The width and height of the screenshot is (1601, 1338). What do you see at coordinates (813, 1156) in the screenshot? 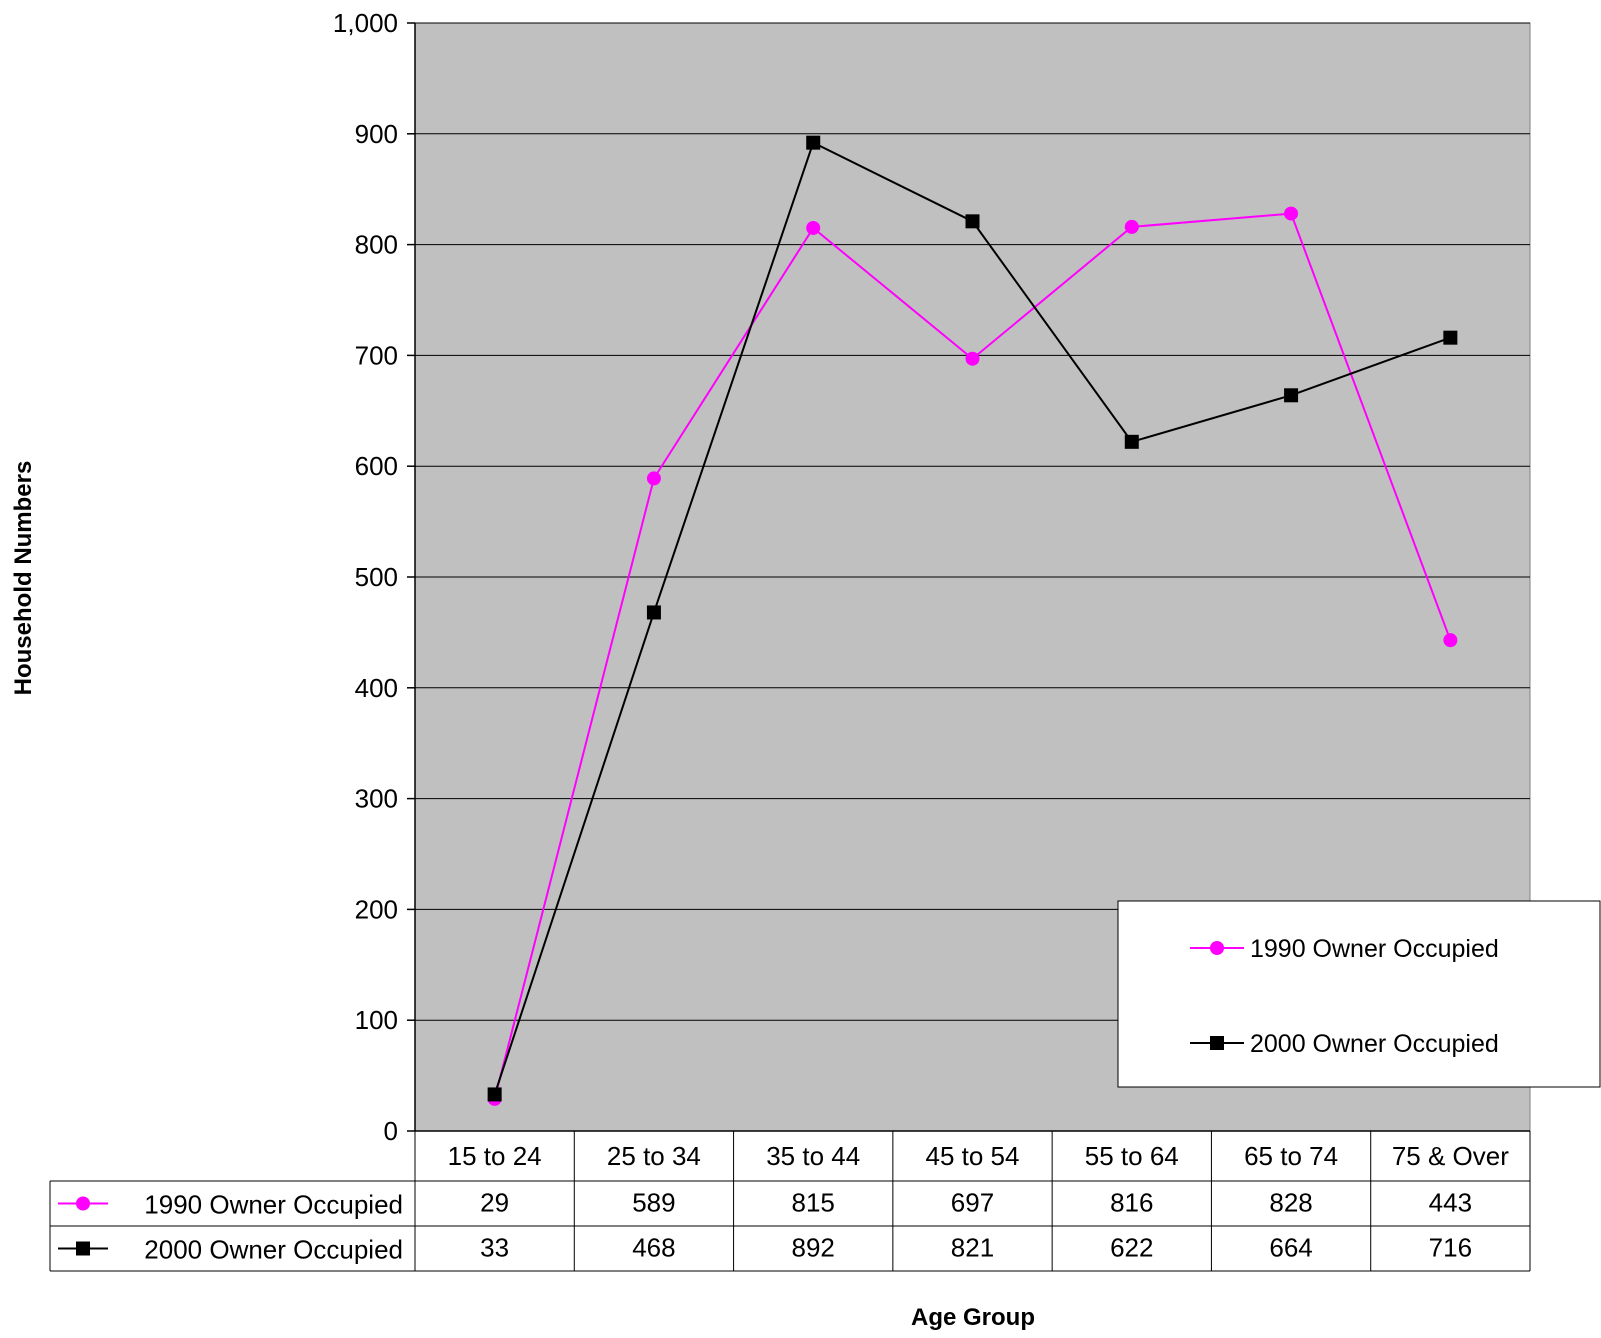
I see `x-tick-label: 35 to 44` at bounding box center [813, 1156].